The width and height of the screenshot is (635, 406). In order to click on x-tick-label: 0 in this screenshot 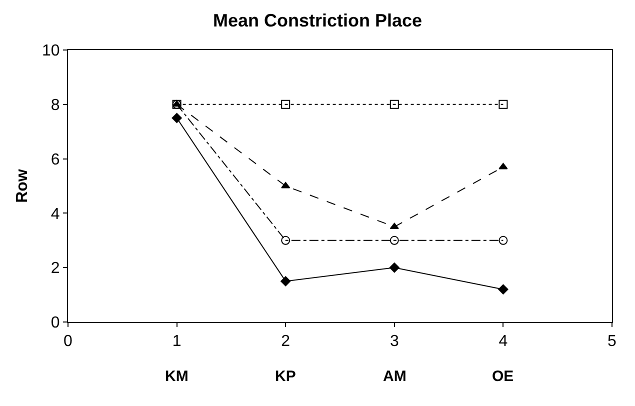, I will do `click(68, 341)`.